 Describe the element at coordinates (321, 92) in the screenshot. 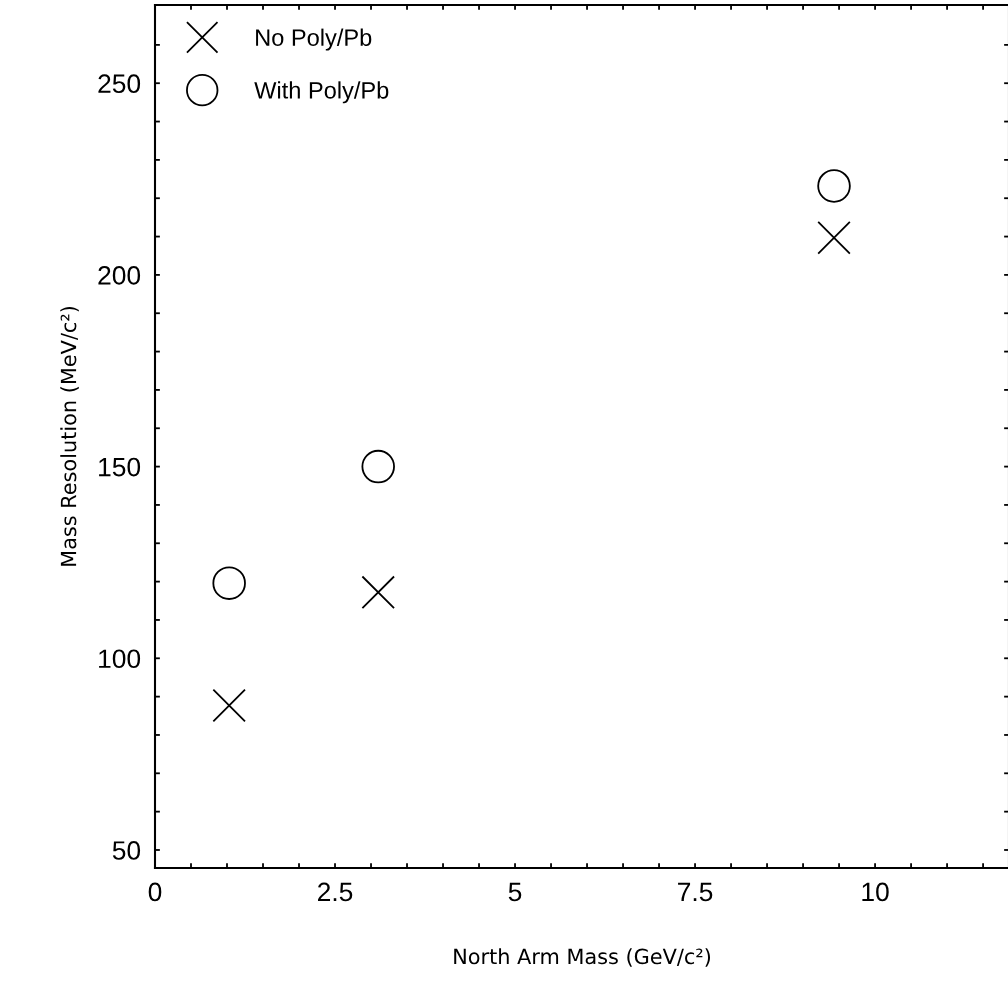

I see `legend-label: With Poly/Pb` at that location.